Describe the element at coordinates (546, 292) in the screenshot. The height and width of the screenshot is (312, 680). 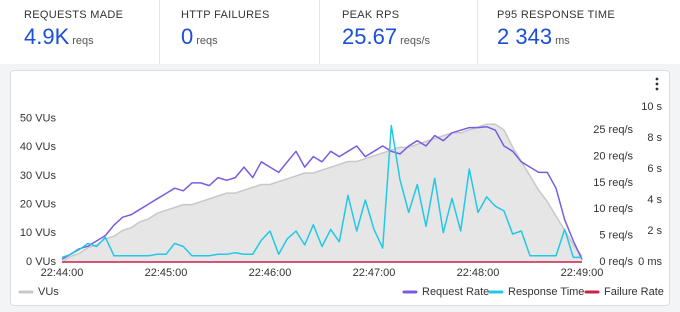
I see `legend-label: Response Time` at that location.